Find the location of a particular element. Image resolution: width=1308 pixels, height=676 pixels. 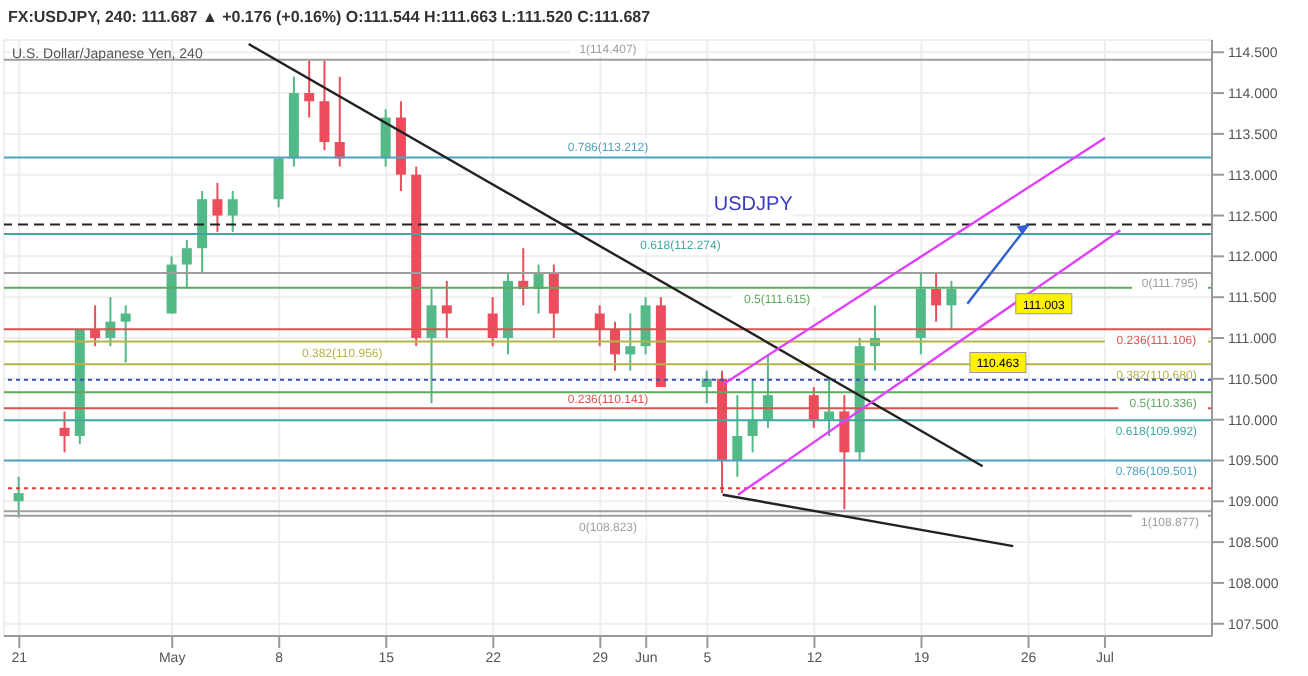

chart-subtitle: FX:USDJPY, 240: 111.687 ▲ +0.176 (+0.16%) O:111.544 H:111.663 L:111.520 C:111.687 is located at coordinates (329, 17).